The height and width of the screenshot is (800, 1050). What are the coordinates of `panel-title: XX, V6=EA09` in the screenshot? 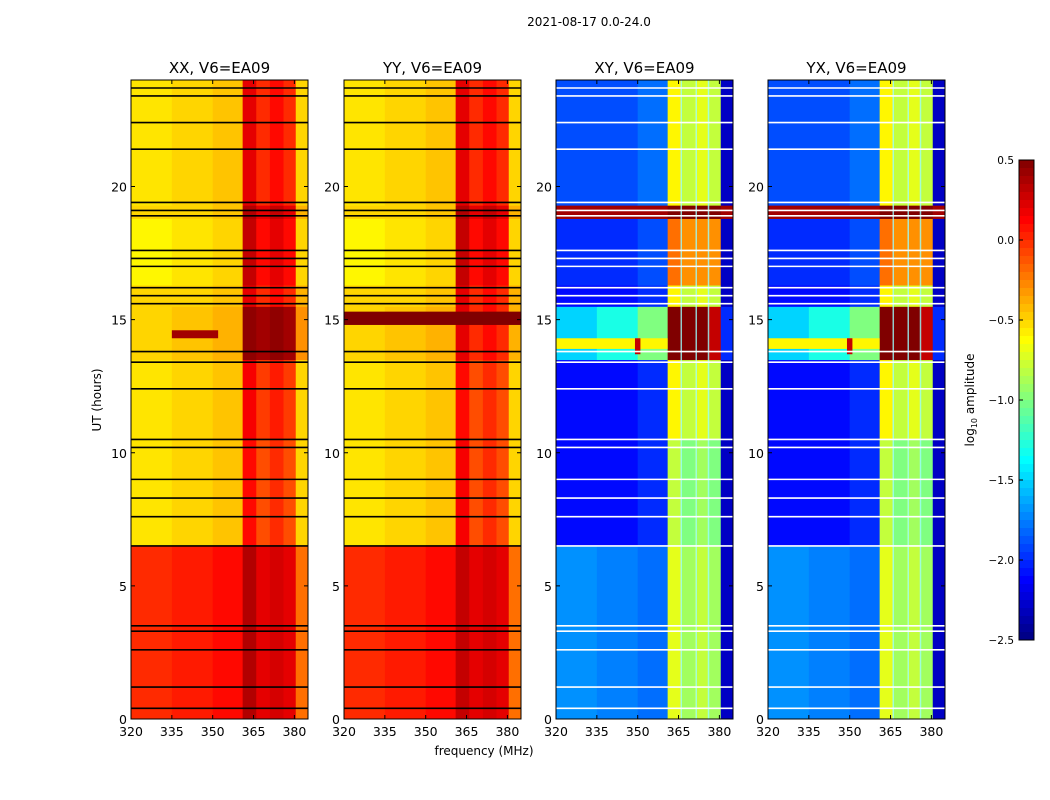 It's located at (219, 68).